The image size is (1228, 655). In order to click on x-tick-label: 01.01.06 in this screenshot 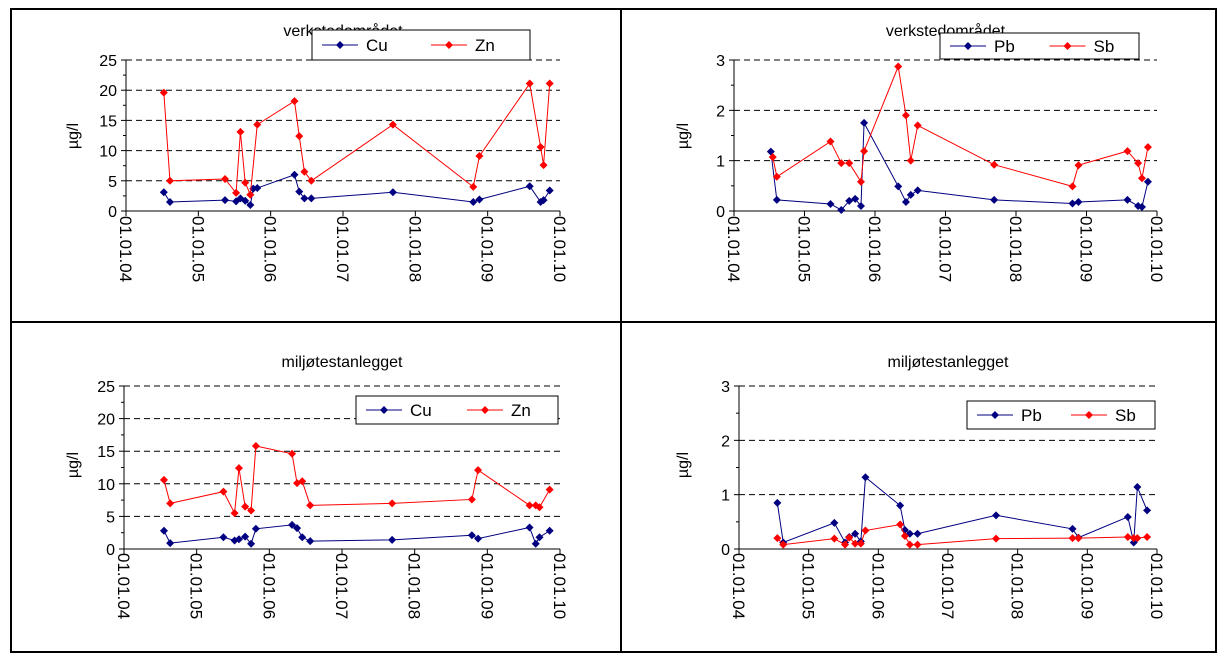, I will do `click(270, 249)`.